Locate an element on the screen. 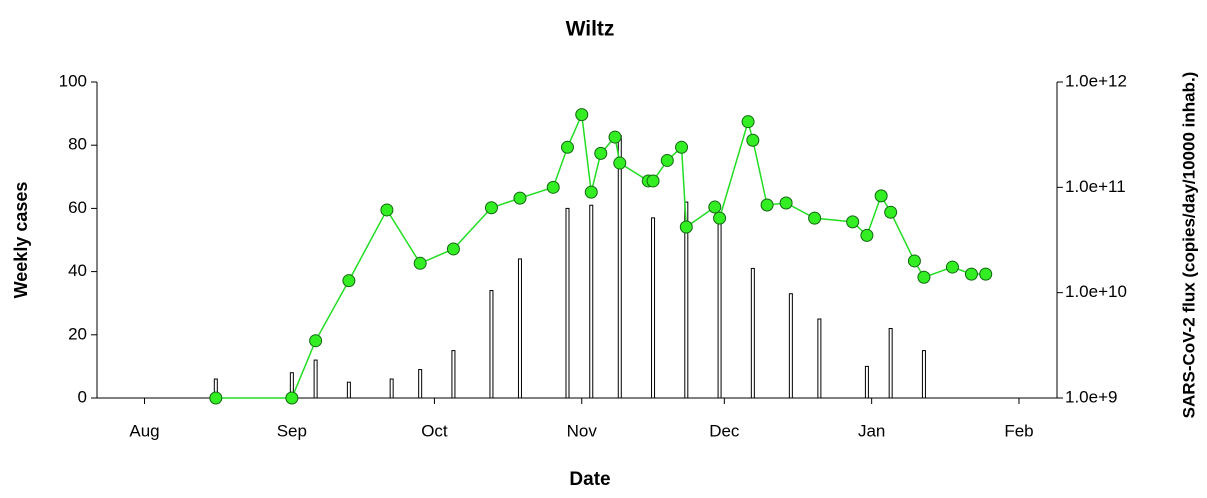 The height and width of the screenshot is (498, 1207). y-tick-label: 40 is located at coordinates (77, 270).